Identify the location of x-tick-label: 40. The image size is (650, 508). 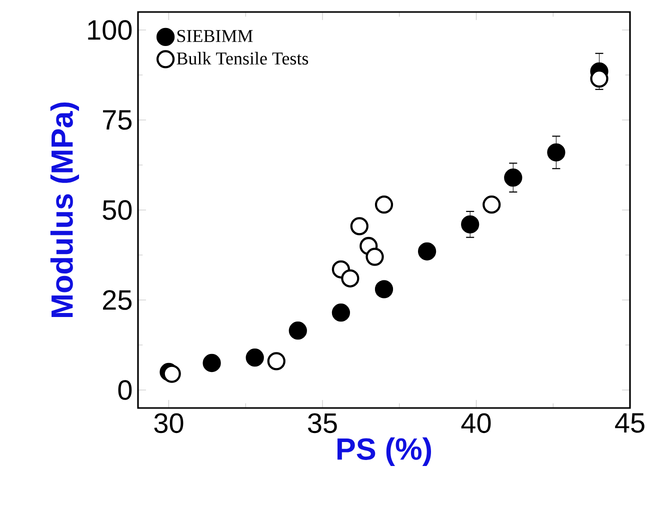
(476, 423).